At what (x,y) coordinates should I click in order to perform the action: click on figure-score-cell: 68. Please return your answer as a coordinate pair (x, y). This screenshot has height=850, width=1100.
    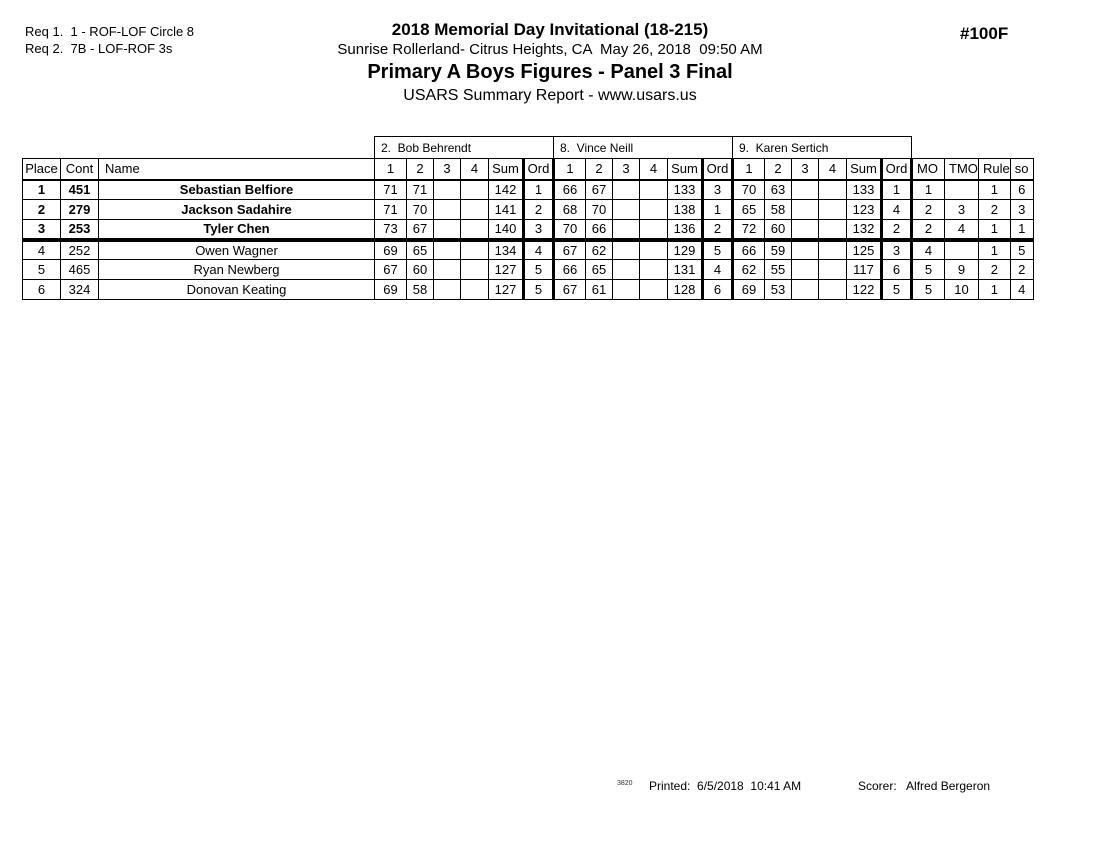
    Looking at the image, I should click on (569, 209).